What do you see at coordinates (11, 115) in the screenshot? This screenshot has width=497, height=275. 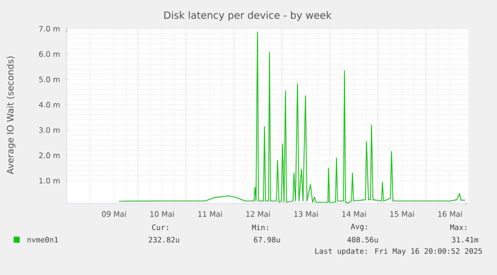 I see `y-axis-title: Average IO Wait (seconds)` at bounding box center [11, 115].